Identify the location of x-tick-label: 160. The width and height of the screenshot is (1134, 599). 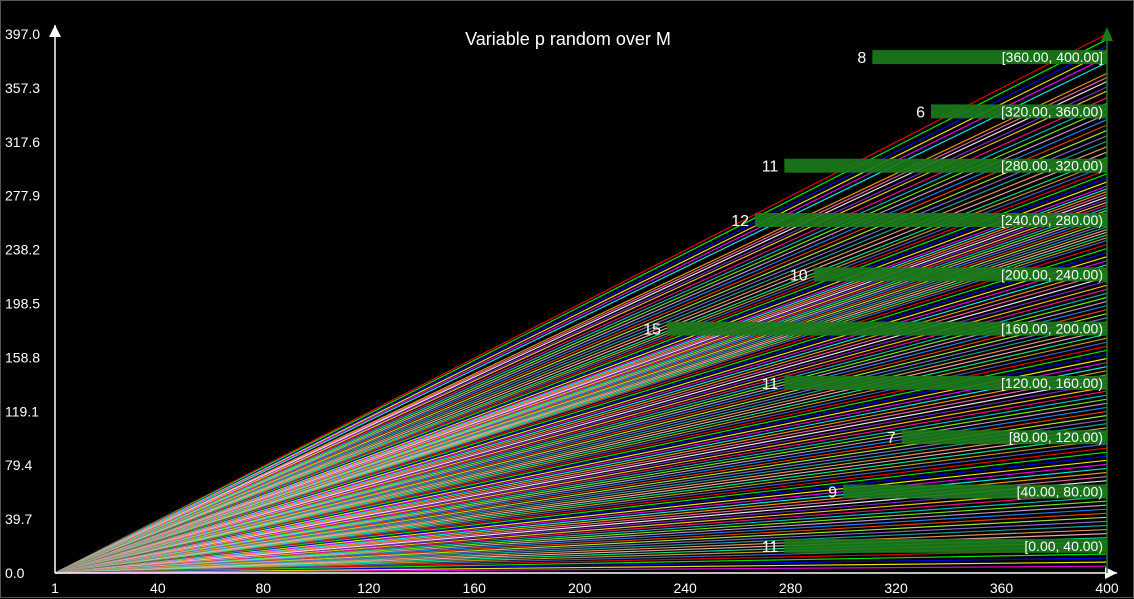
(475, 588).